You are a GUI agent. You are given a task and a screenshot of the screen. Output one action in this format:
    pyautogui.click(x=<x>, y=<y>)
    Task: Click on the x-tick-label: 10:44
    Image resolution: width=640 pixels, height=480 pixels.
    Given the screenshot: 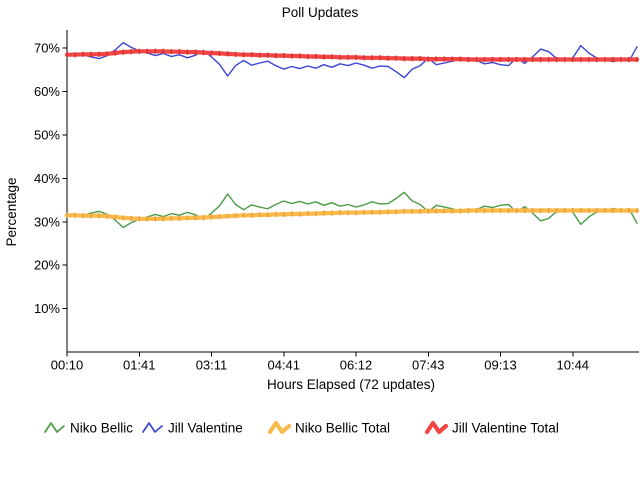 What is the action you would take?
    pyautogui.click(x=573, y=365)
    